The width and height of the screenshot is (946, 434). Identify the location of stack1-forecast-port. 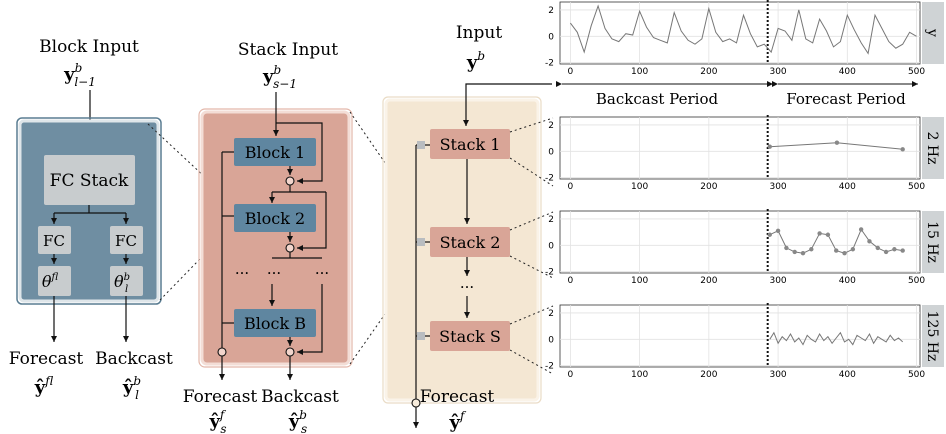
(421, 145).